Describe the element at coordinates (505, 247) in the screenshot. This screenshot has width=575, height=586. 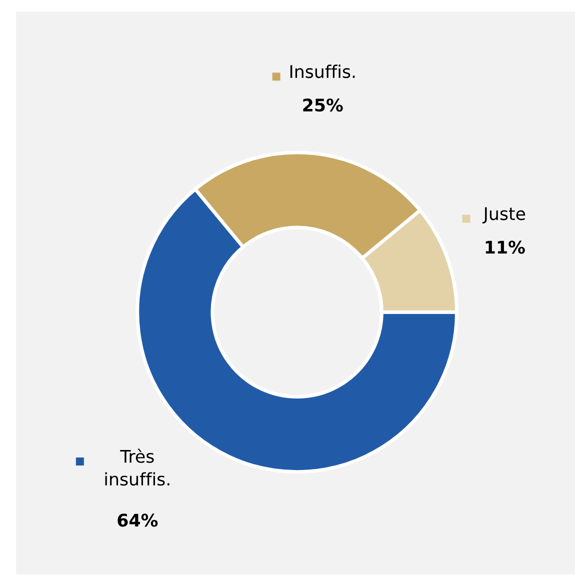
I see `data-label: 11%` at that location.